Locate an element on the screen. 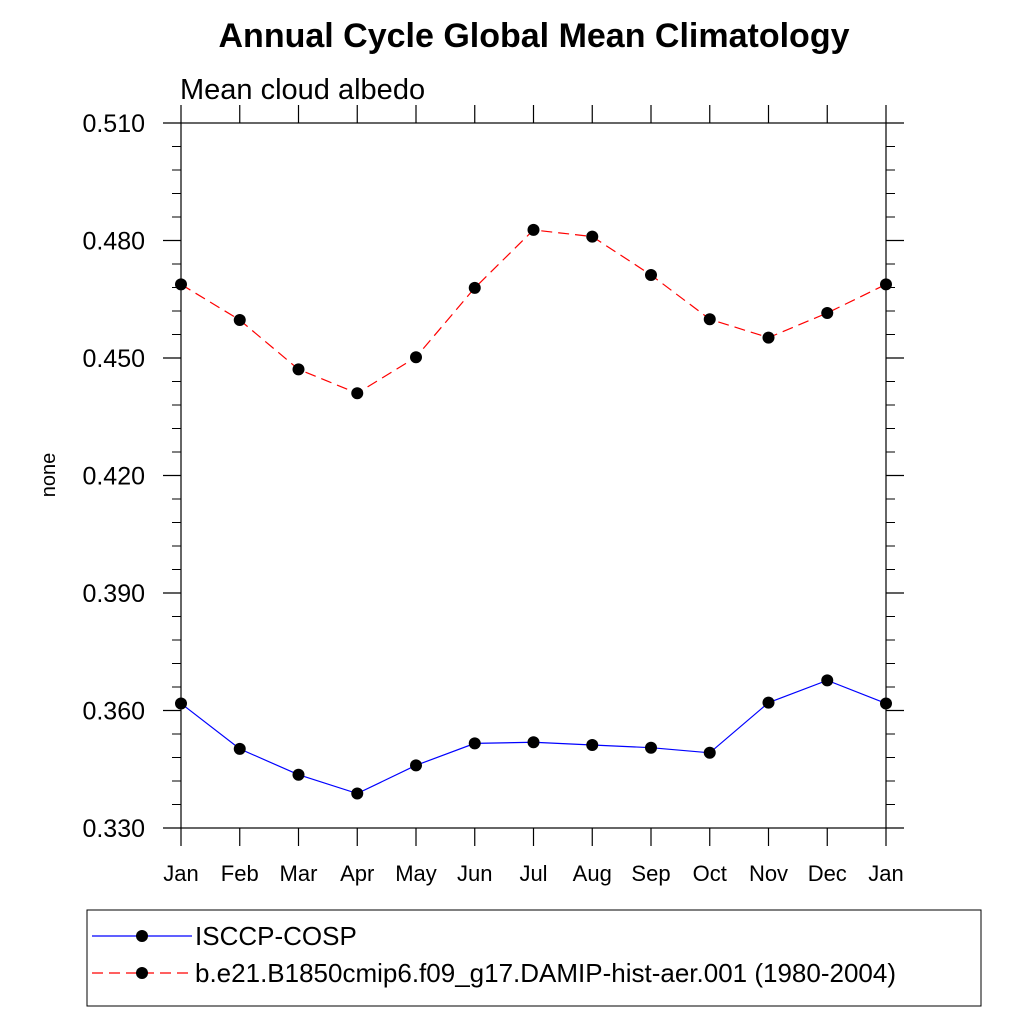  x-tick-label: Jun is located at coordinates (474, 873).